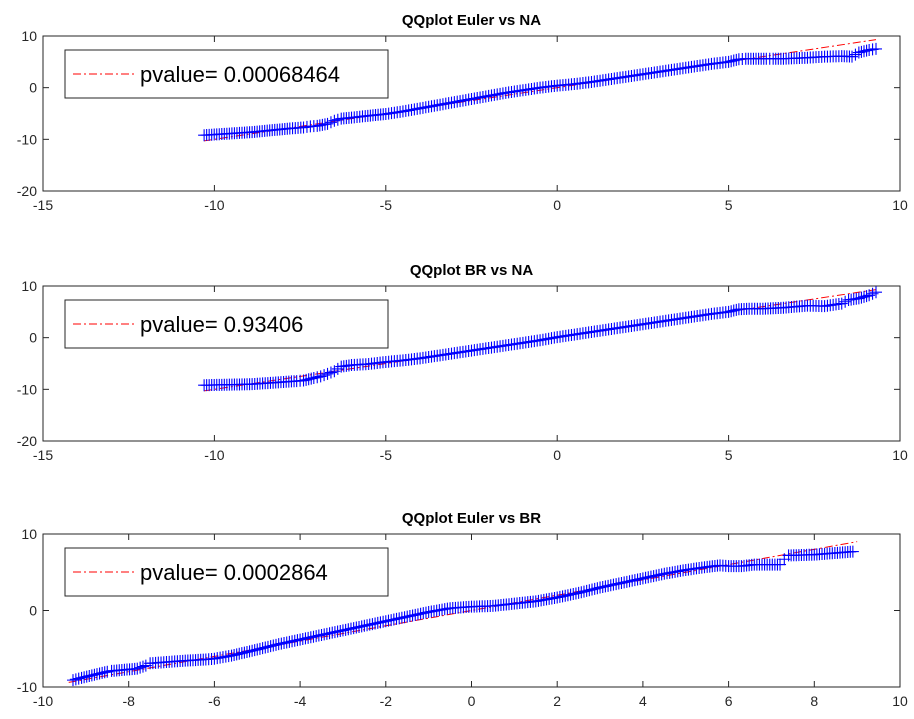 The height and width of the screenshot is (719, 914). I want to click on x-tick-label: -2, so click(386, 701).